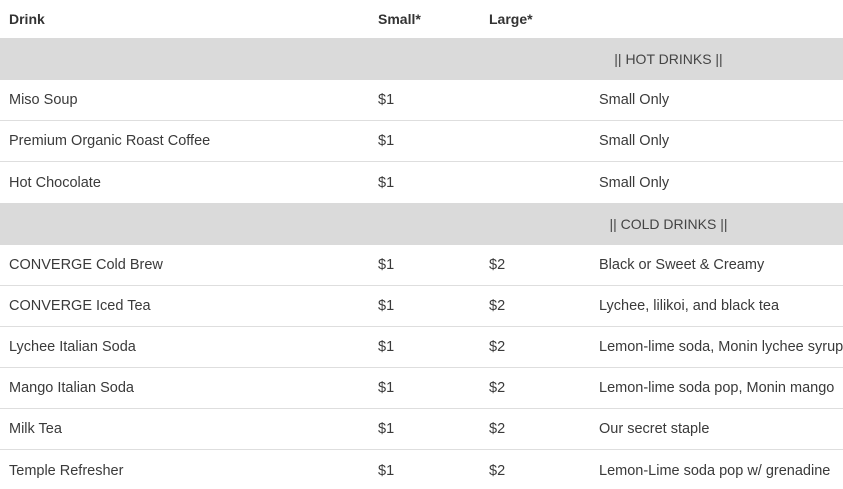  Describe the element at coordinates (717, 388) in the screenshot. I see `drink-note: Lemon-lime soda pop, Monin mango` at that location.